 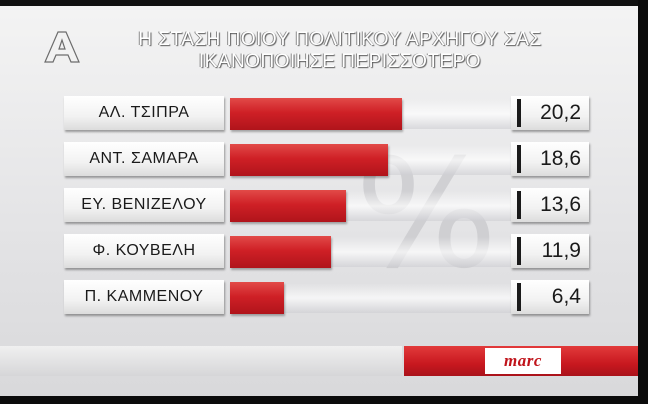 What do you see at coordinates (144, 159) in the screenshot?
I see `category-label: ΑΝΤ. ΣΑΜΑΡΑ` at bounding box center [144, 159].